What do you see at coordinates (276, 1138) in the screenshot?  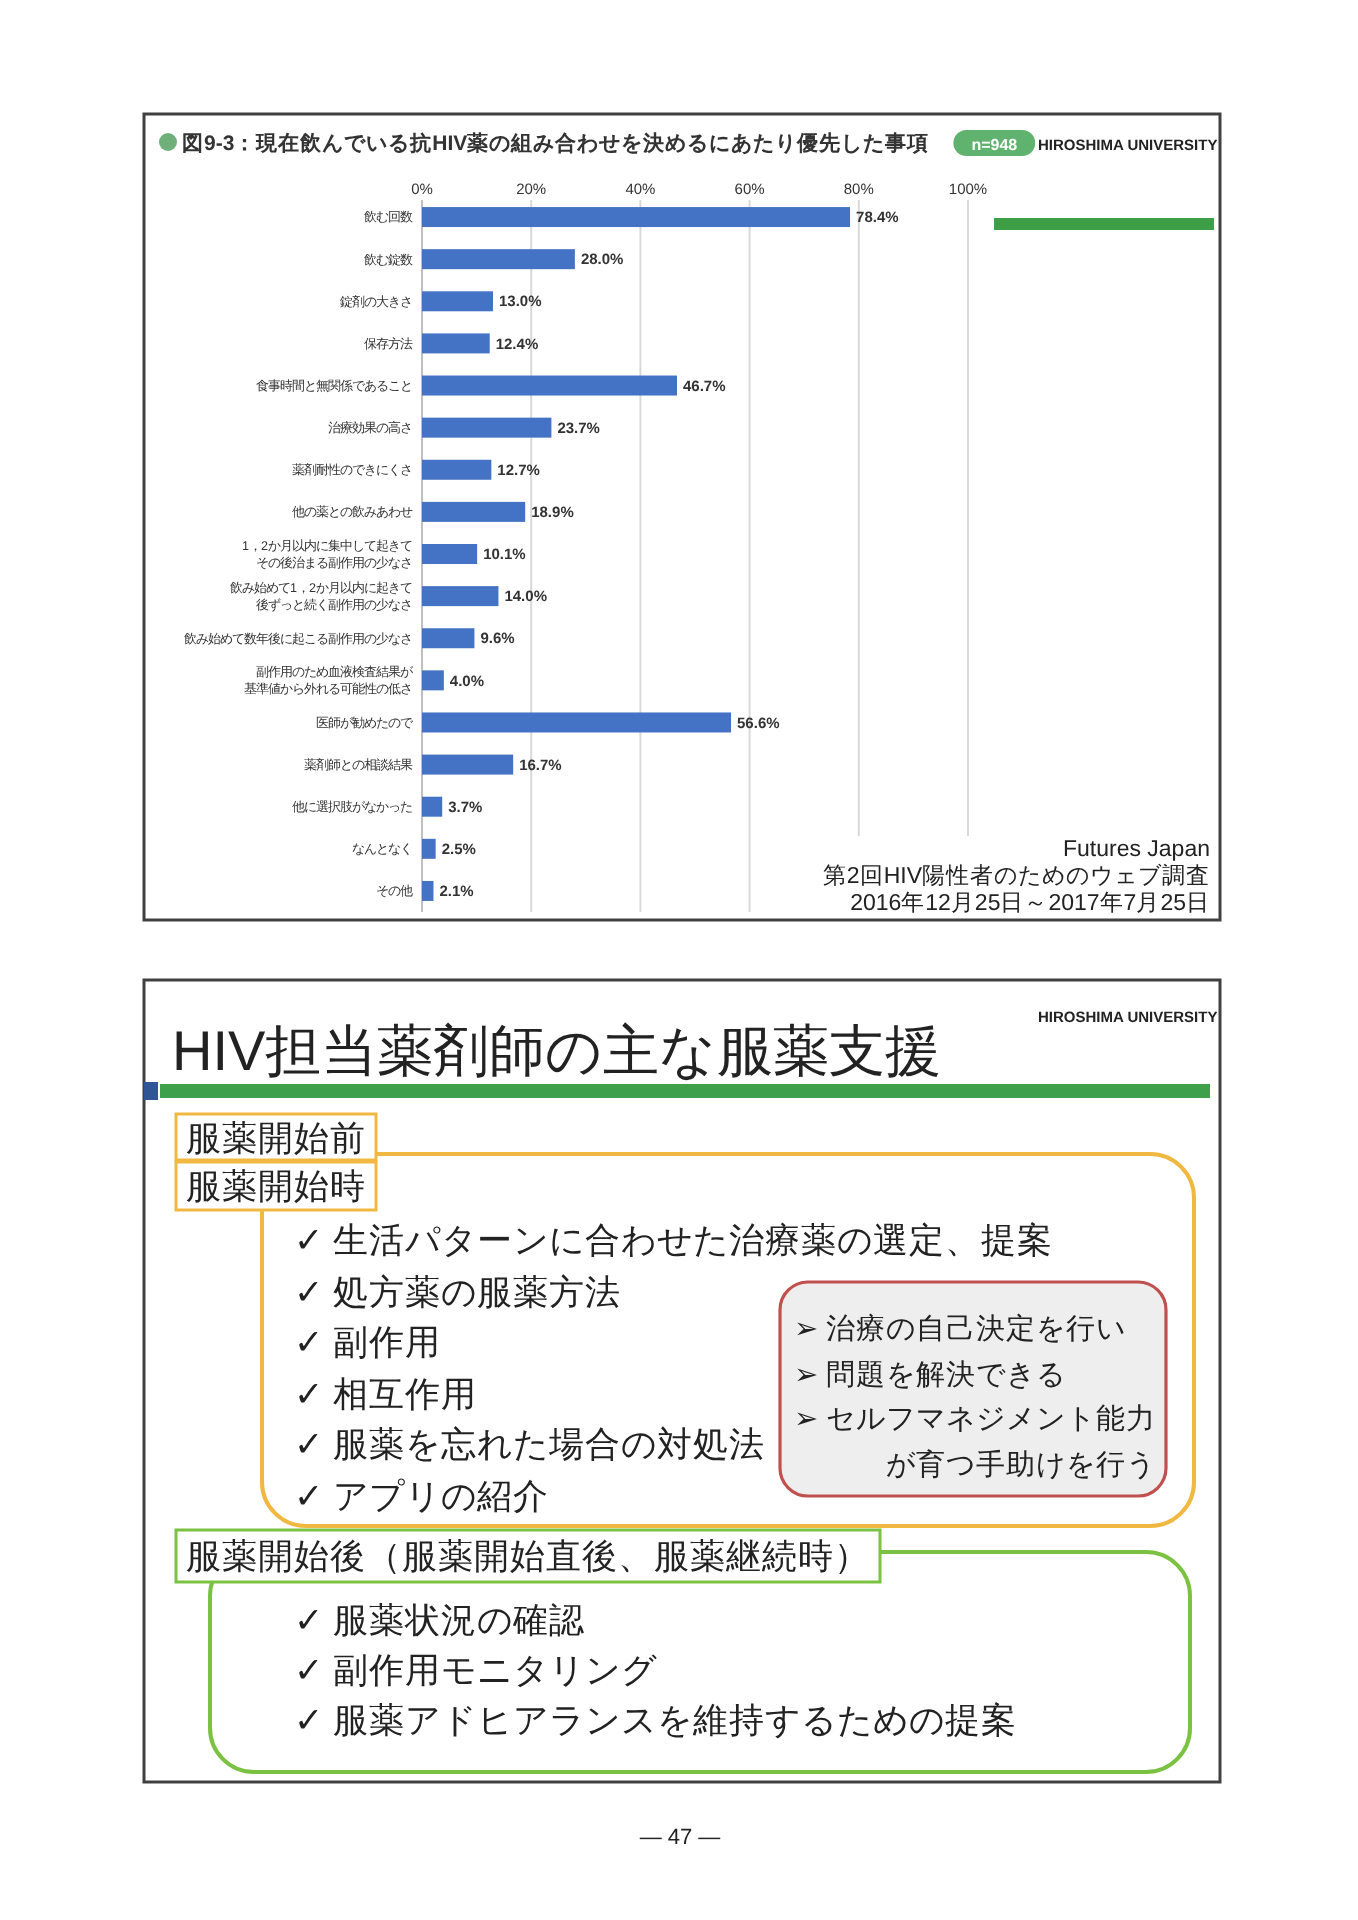 I see `annotation: 服薬開始前` at bounding box center [276, 1138].